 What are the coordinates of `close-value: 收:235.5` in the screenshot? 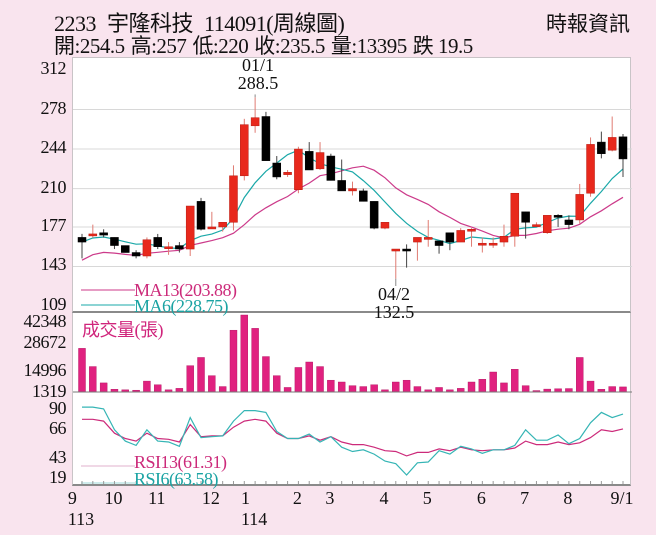 It's located at (289, 46).